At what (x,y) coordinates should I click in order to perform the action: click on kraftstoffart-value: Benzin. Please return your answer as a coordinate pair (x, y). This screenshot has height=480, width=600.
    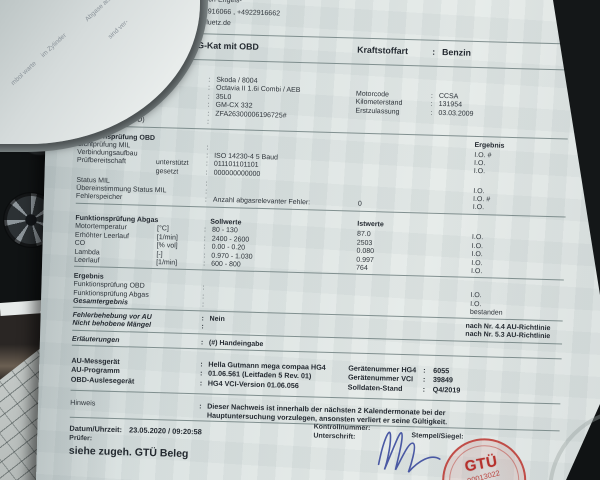
    Looking at the image, I should click on (457, 52).